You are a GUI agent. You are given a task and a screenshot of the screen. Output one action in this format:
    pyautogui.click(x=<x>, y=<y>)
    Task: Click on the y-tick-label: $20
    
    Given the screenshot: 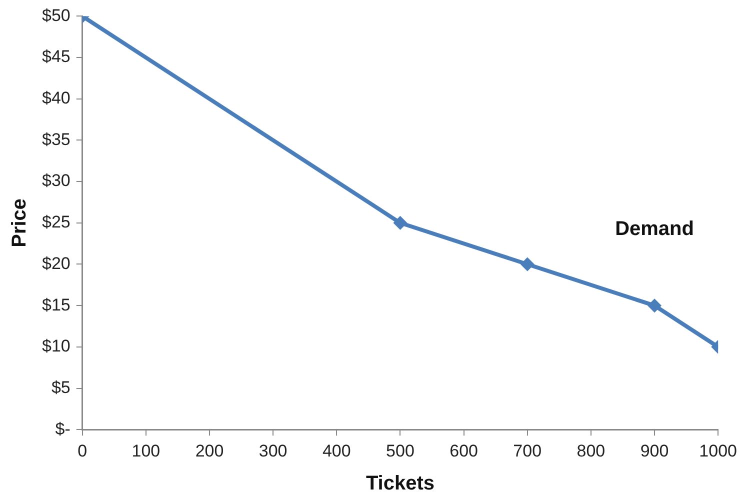 What is the action you would take?
    pyautogui.click(x=56, y=263)
    